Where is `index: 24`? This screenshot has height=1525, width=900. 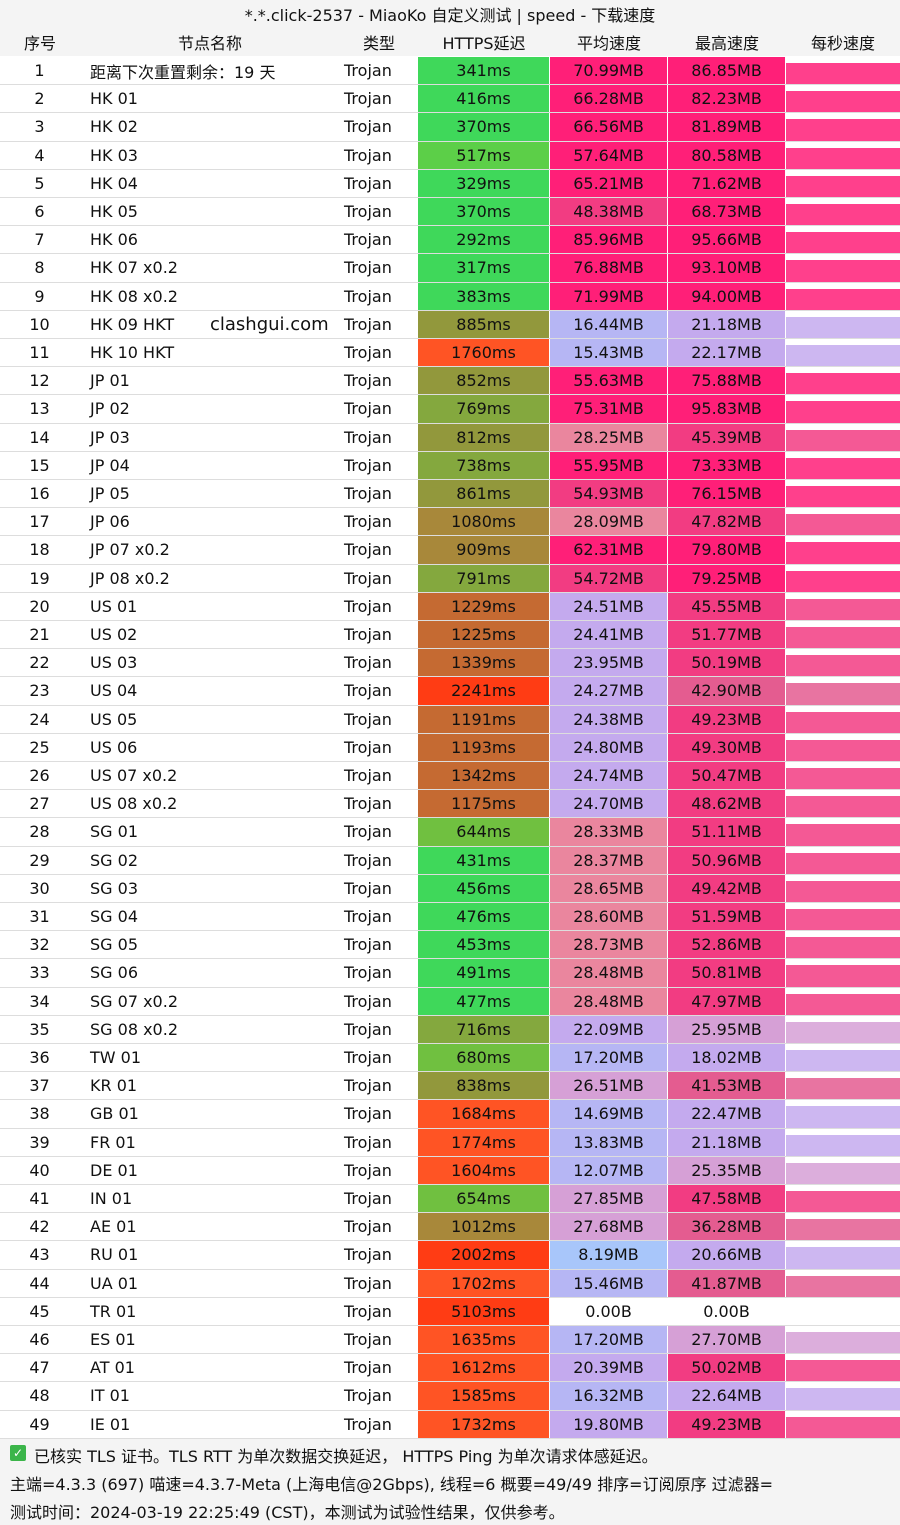 index: 24 is located at coordinates (39, 719).